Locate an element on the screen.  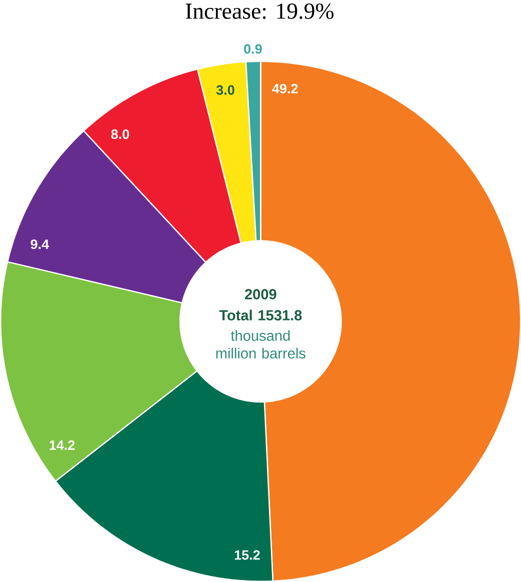
text: 2009 is located at coordinates (260, 294).